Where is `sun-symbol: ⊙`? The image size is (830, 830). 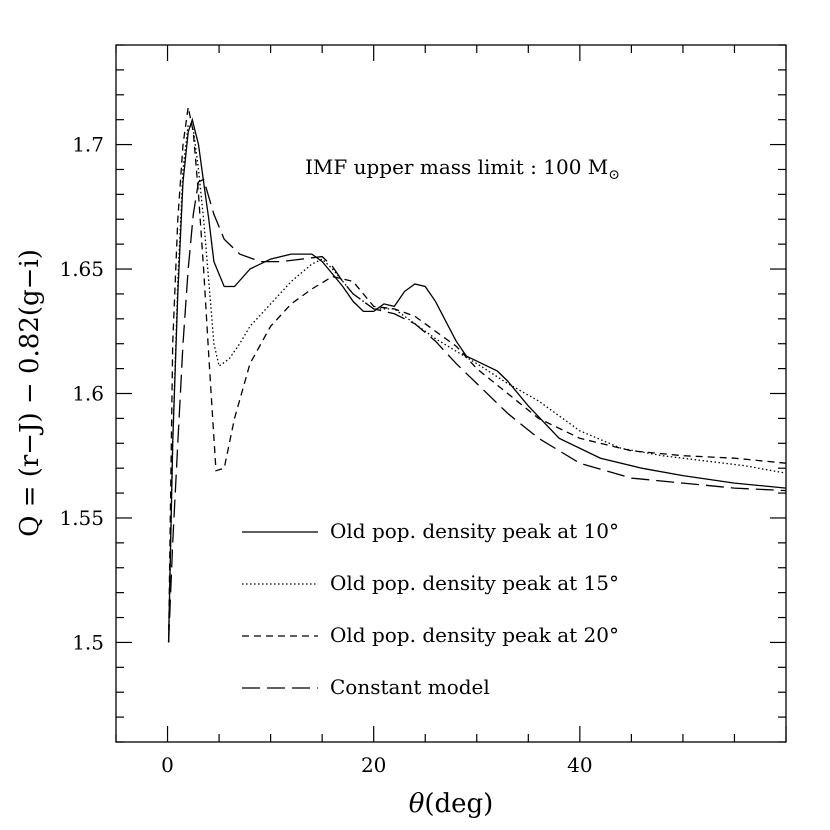
sun-symbol: ⊙ is located at coordinates (614, 175).